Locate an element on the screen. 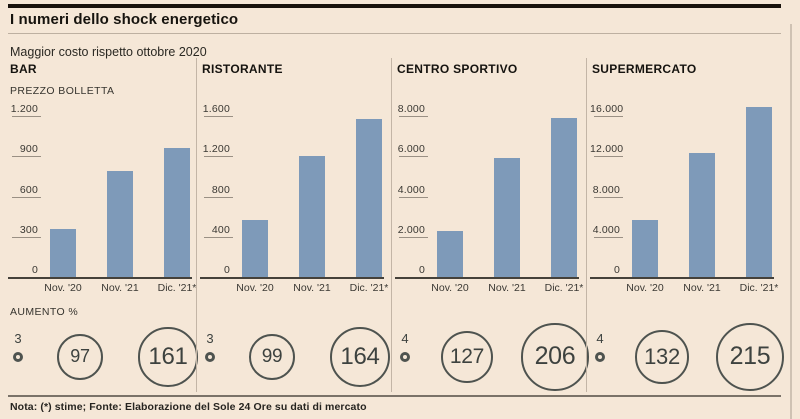 The image size is (800, 419). y-tick-label: 400 is located at coordinates (220, 229).